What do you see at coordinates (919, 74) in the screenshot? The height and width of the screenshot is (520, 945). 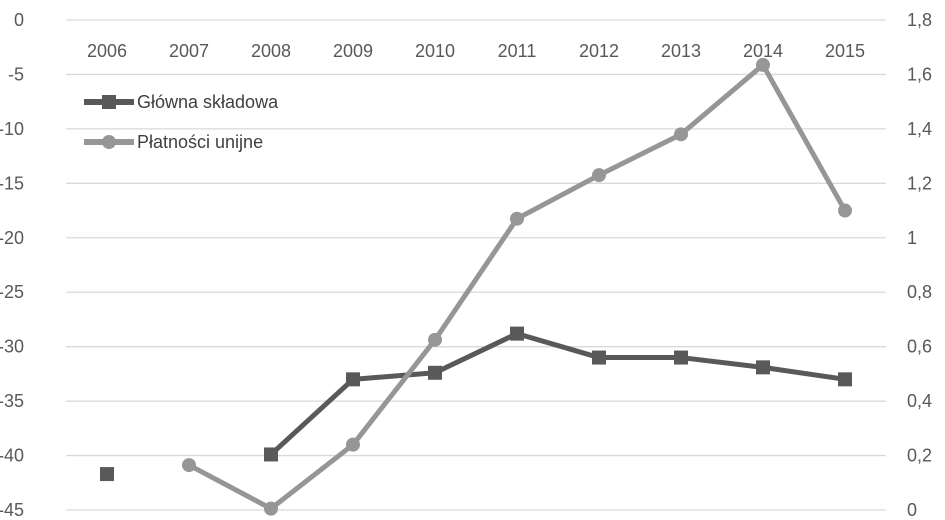 I see `right-axis-tick-label: 1,6` at bounding box center [919, 74].